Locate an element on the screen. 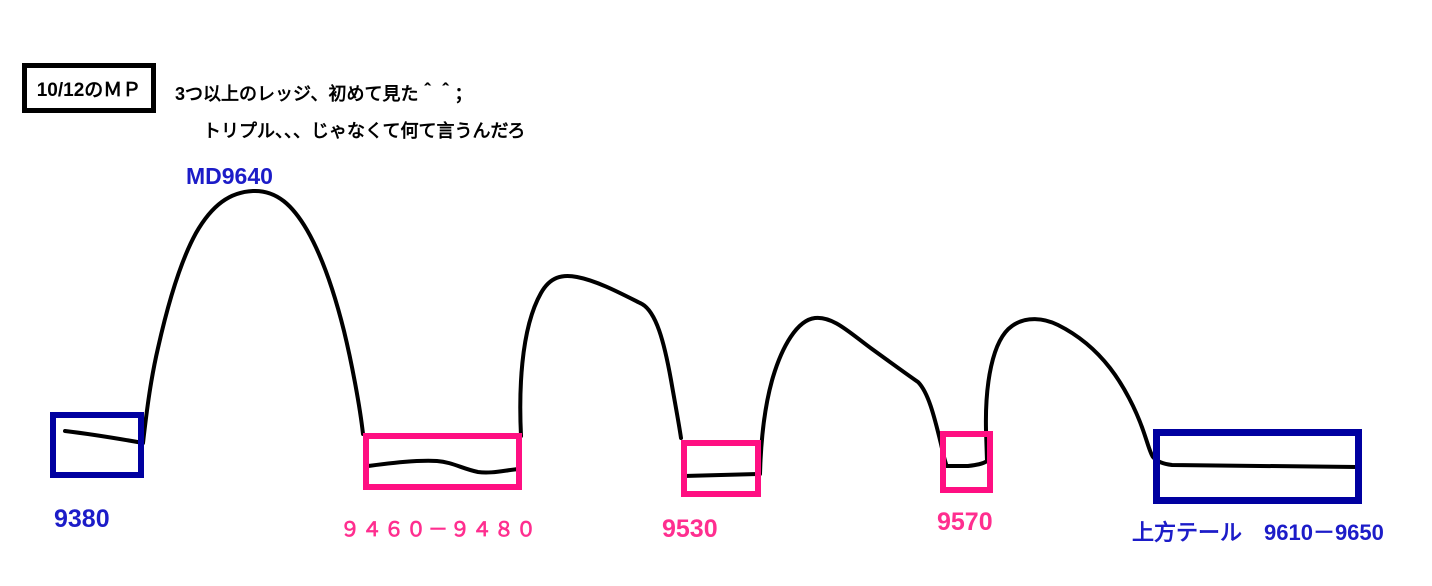  title-box: 10/12のＭＰ is located at coordinates (89, 88).